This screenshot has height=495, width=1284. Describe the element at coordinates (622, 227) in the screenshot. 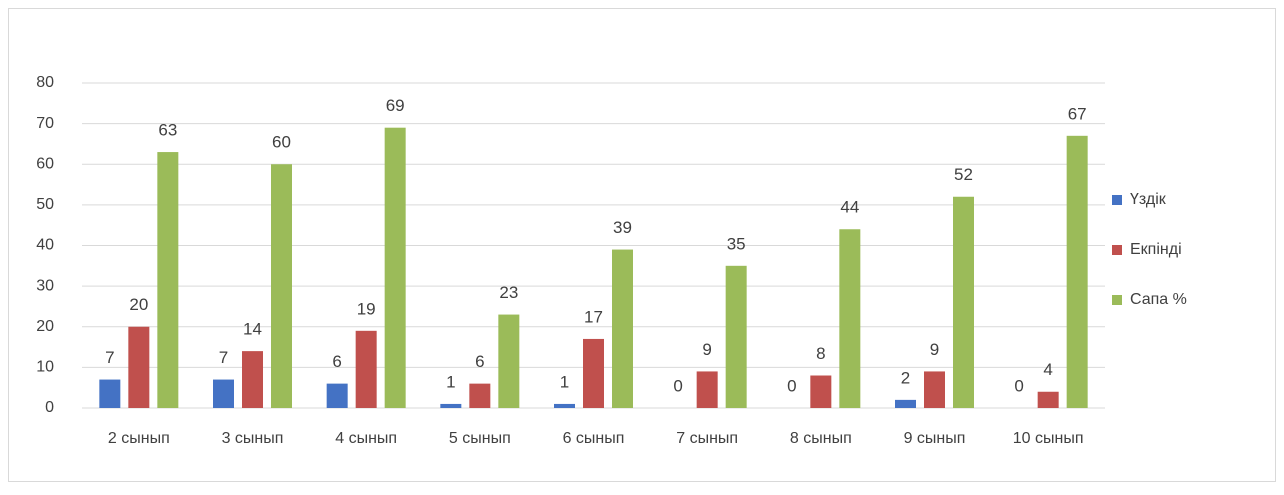

I see `value-label: 39` at that location.